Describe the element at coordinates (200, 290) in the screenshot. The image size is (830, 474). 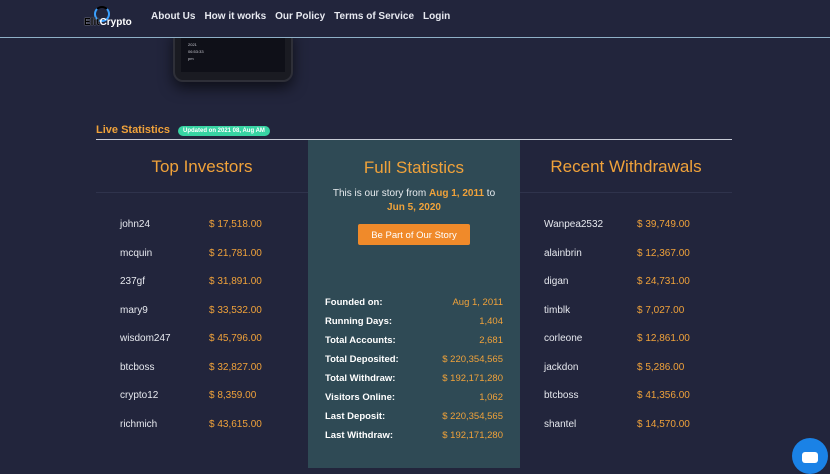
I see `list-item: 237gf $ 31,891.00` at that location.